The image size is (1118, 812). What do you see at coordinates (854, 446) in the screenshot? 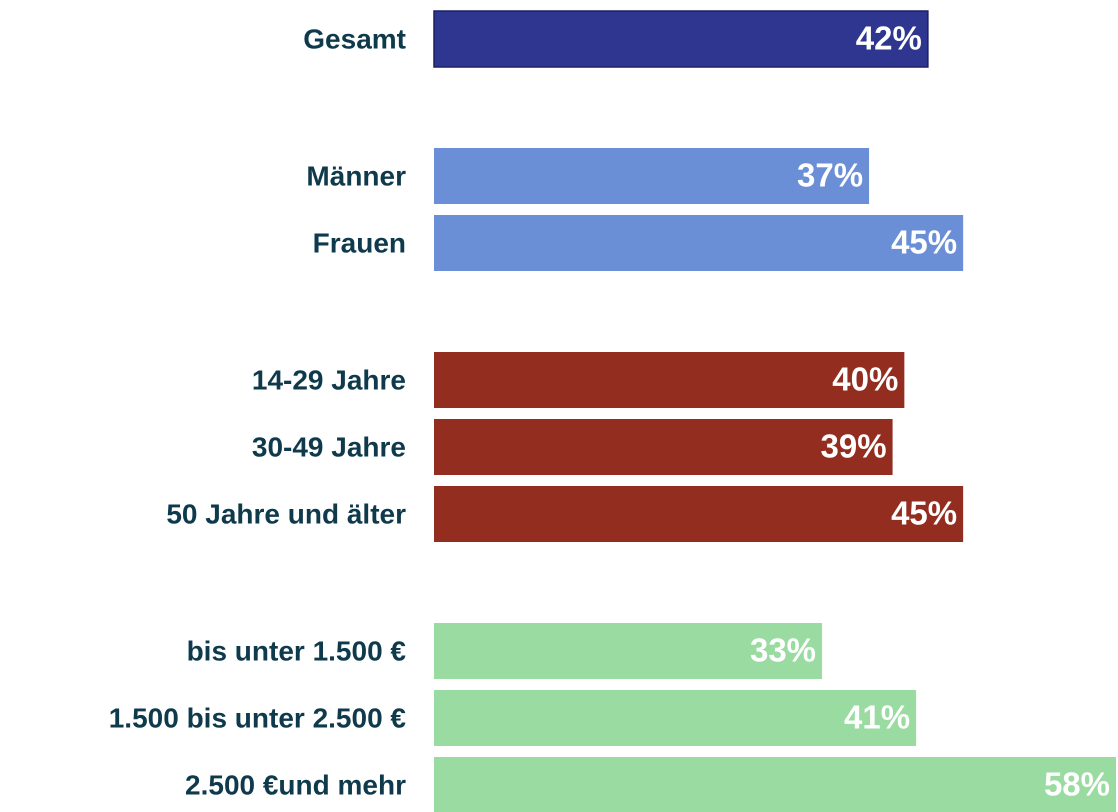
I see `value-label: 39%` at bounding box center [854, 446].